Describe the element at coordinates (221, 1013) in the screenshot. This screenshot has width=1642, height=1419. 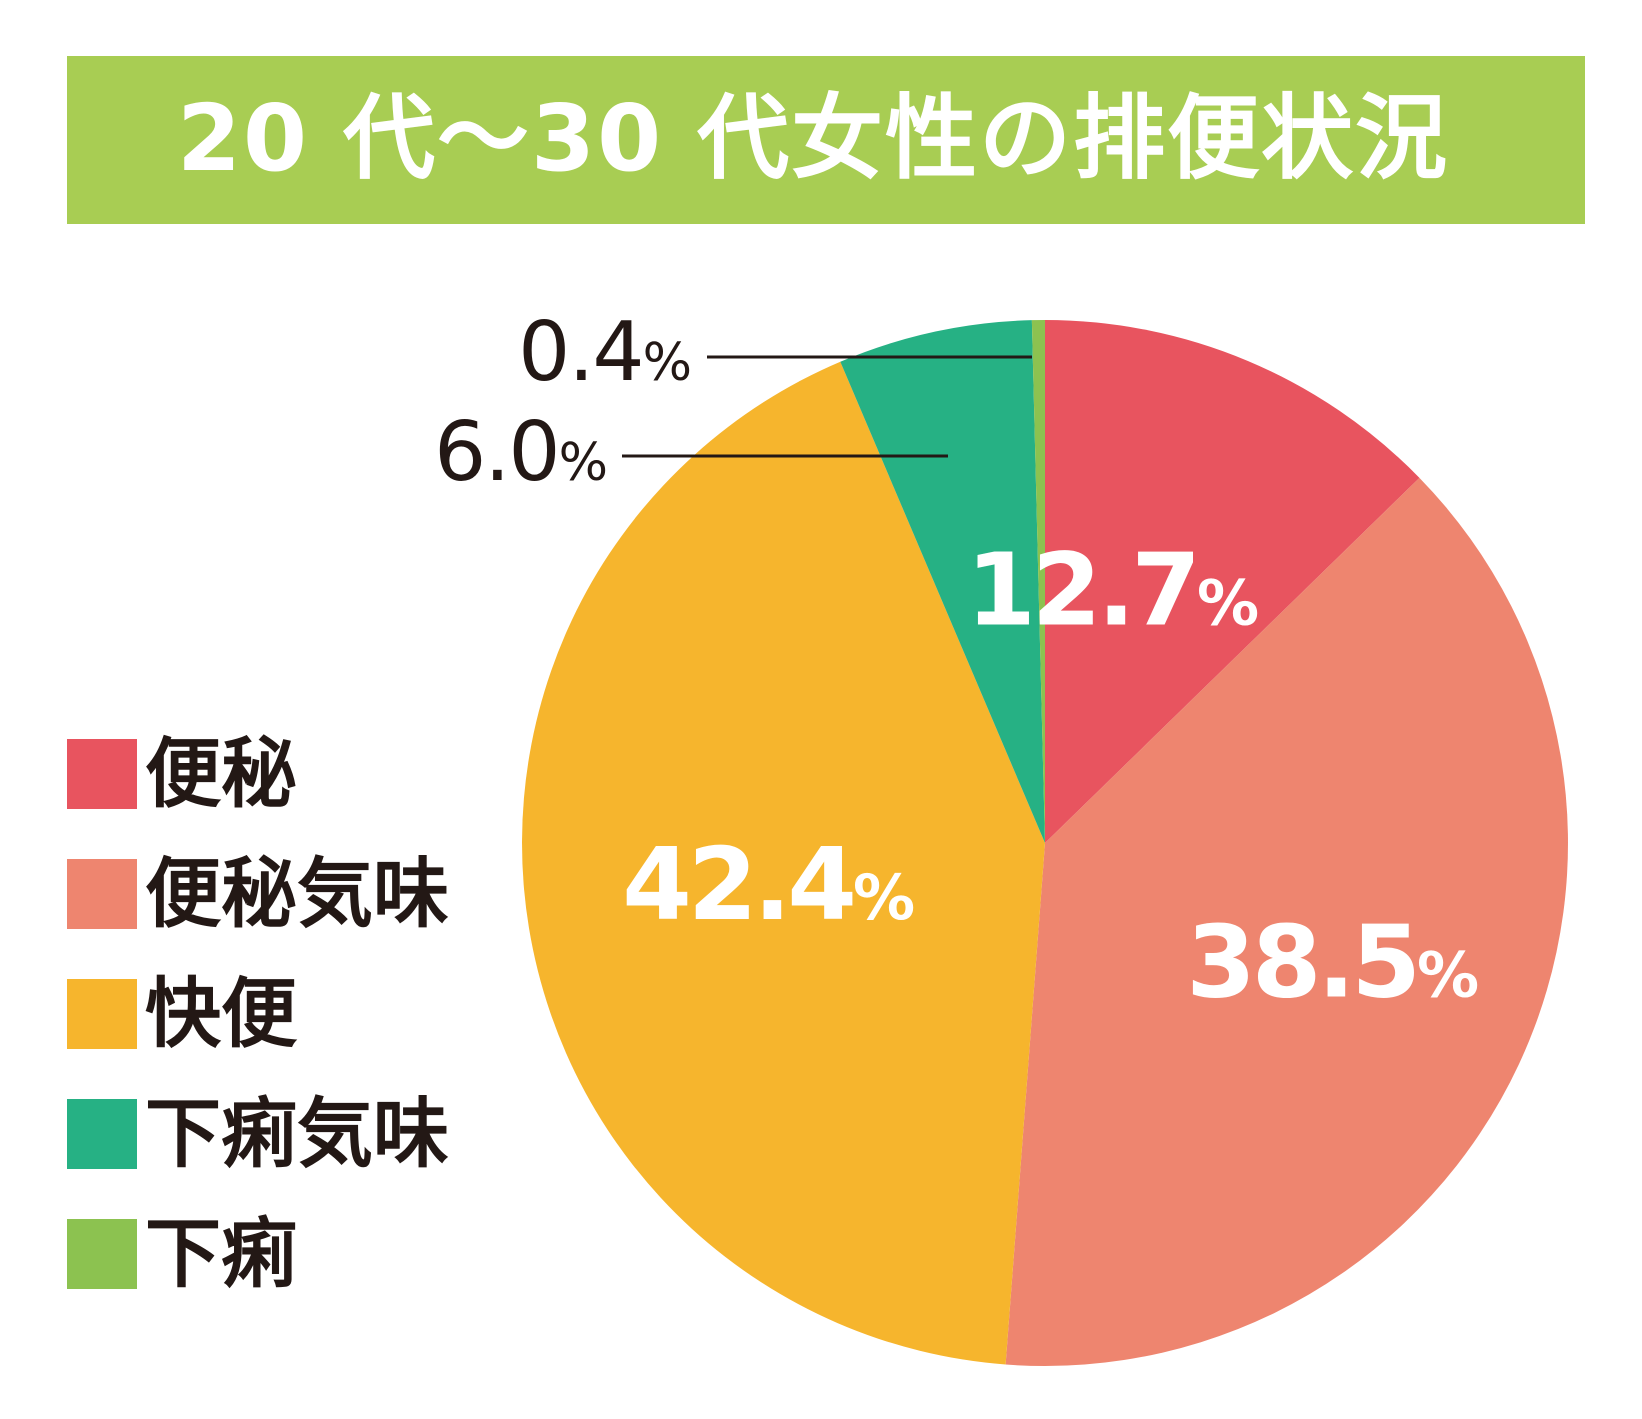
I see `legend-label: 快便` at that location.